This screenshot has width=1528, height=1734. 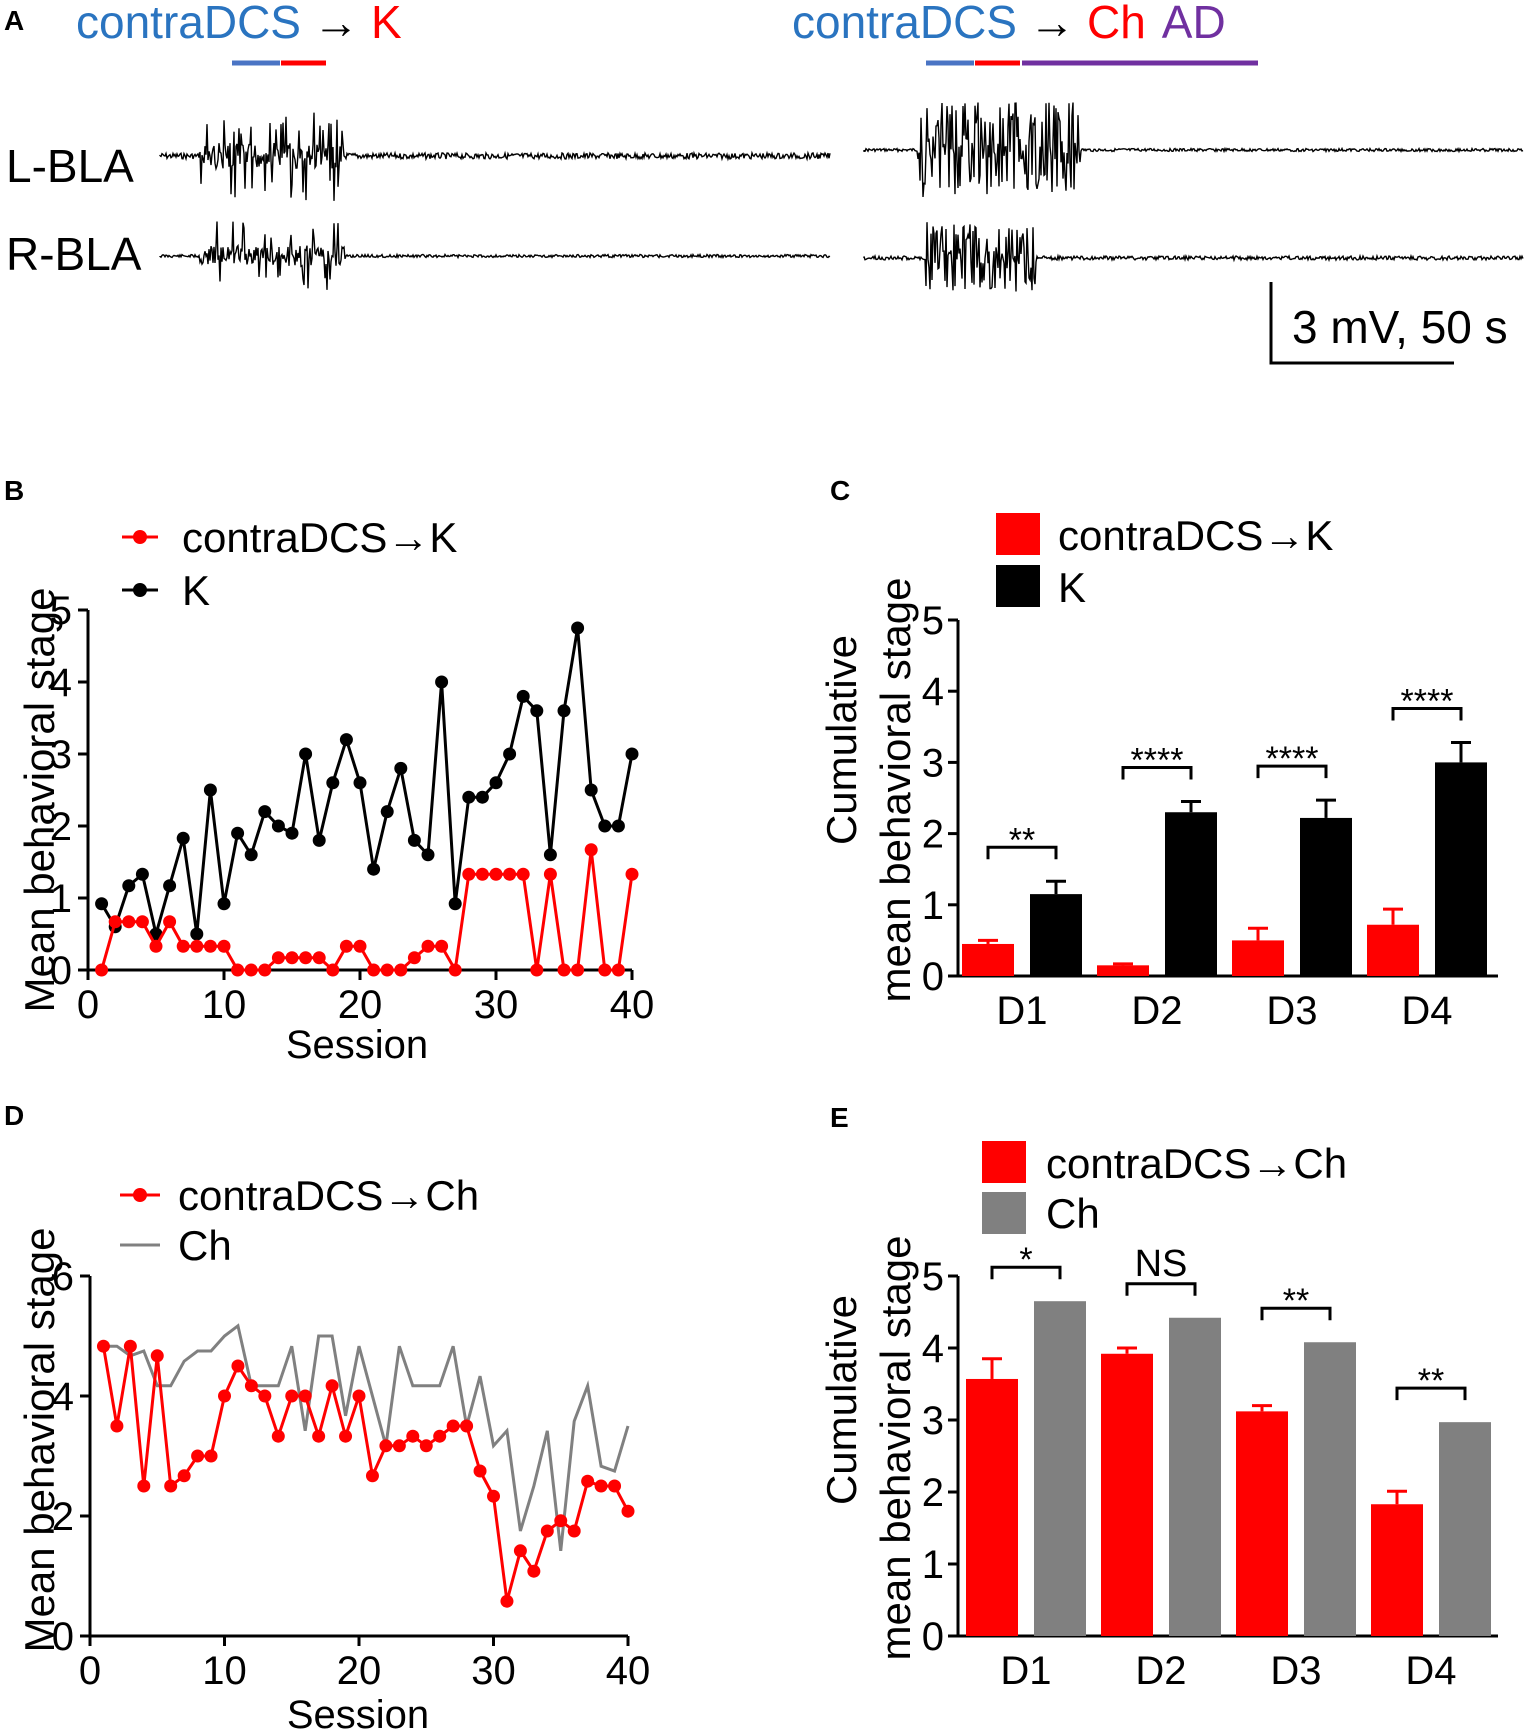 I want to click on legend-marker-contradcs-k, so click(x=140, y=537).